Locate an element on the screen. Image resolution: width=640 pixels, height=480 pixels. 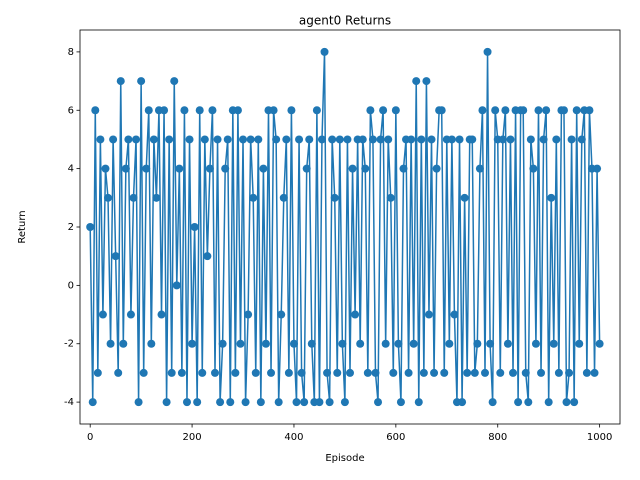
x-axis-label: Episode is located at coordinates (344, 458).